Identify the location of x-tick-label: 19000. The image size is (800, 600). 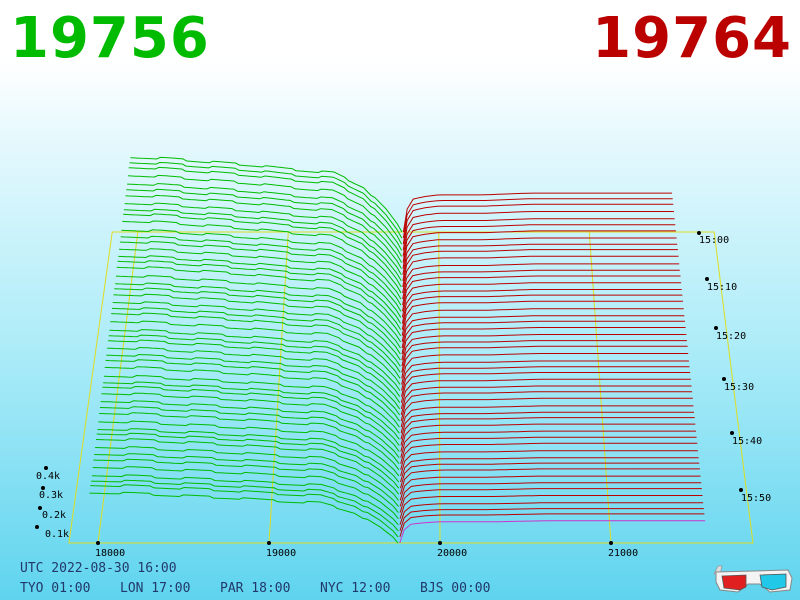
(281, 553).